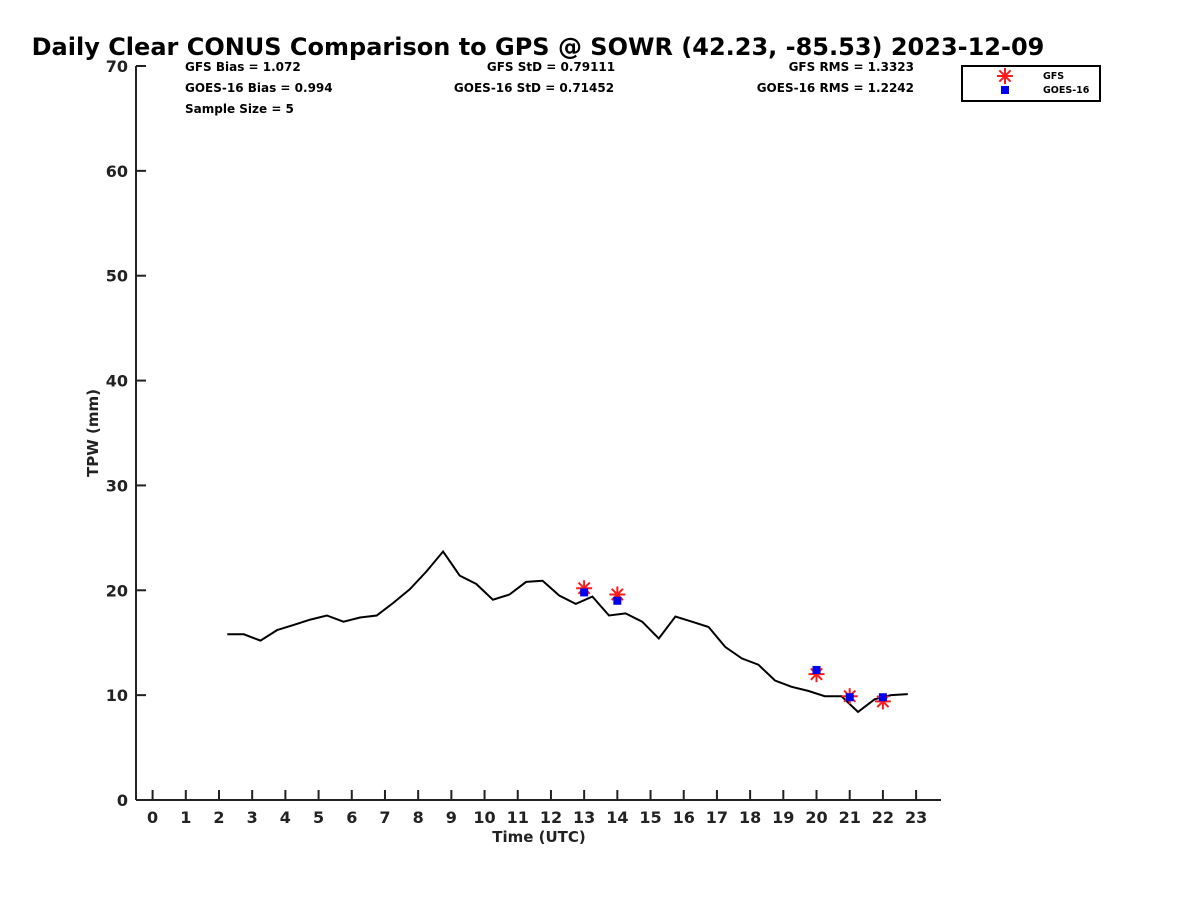  I want to click on x-tick-label: 11, so click(518, 817).